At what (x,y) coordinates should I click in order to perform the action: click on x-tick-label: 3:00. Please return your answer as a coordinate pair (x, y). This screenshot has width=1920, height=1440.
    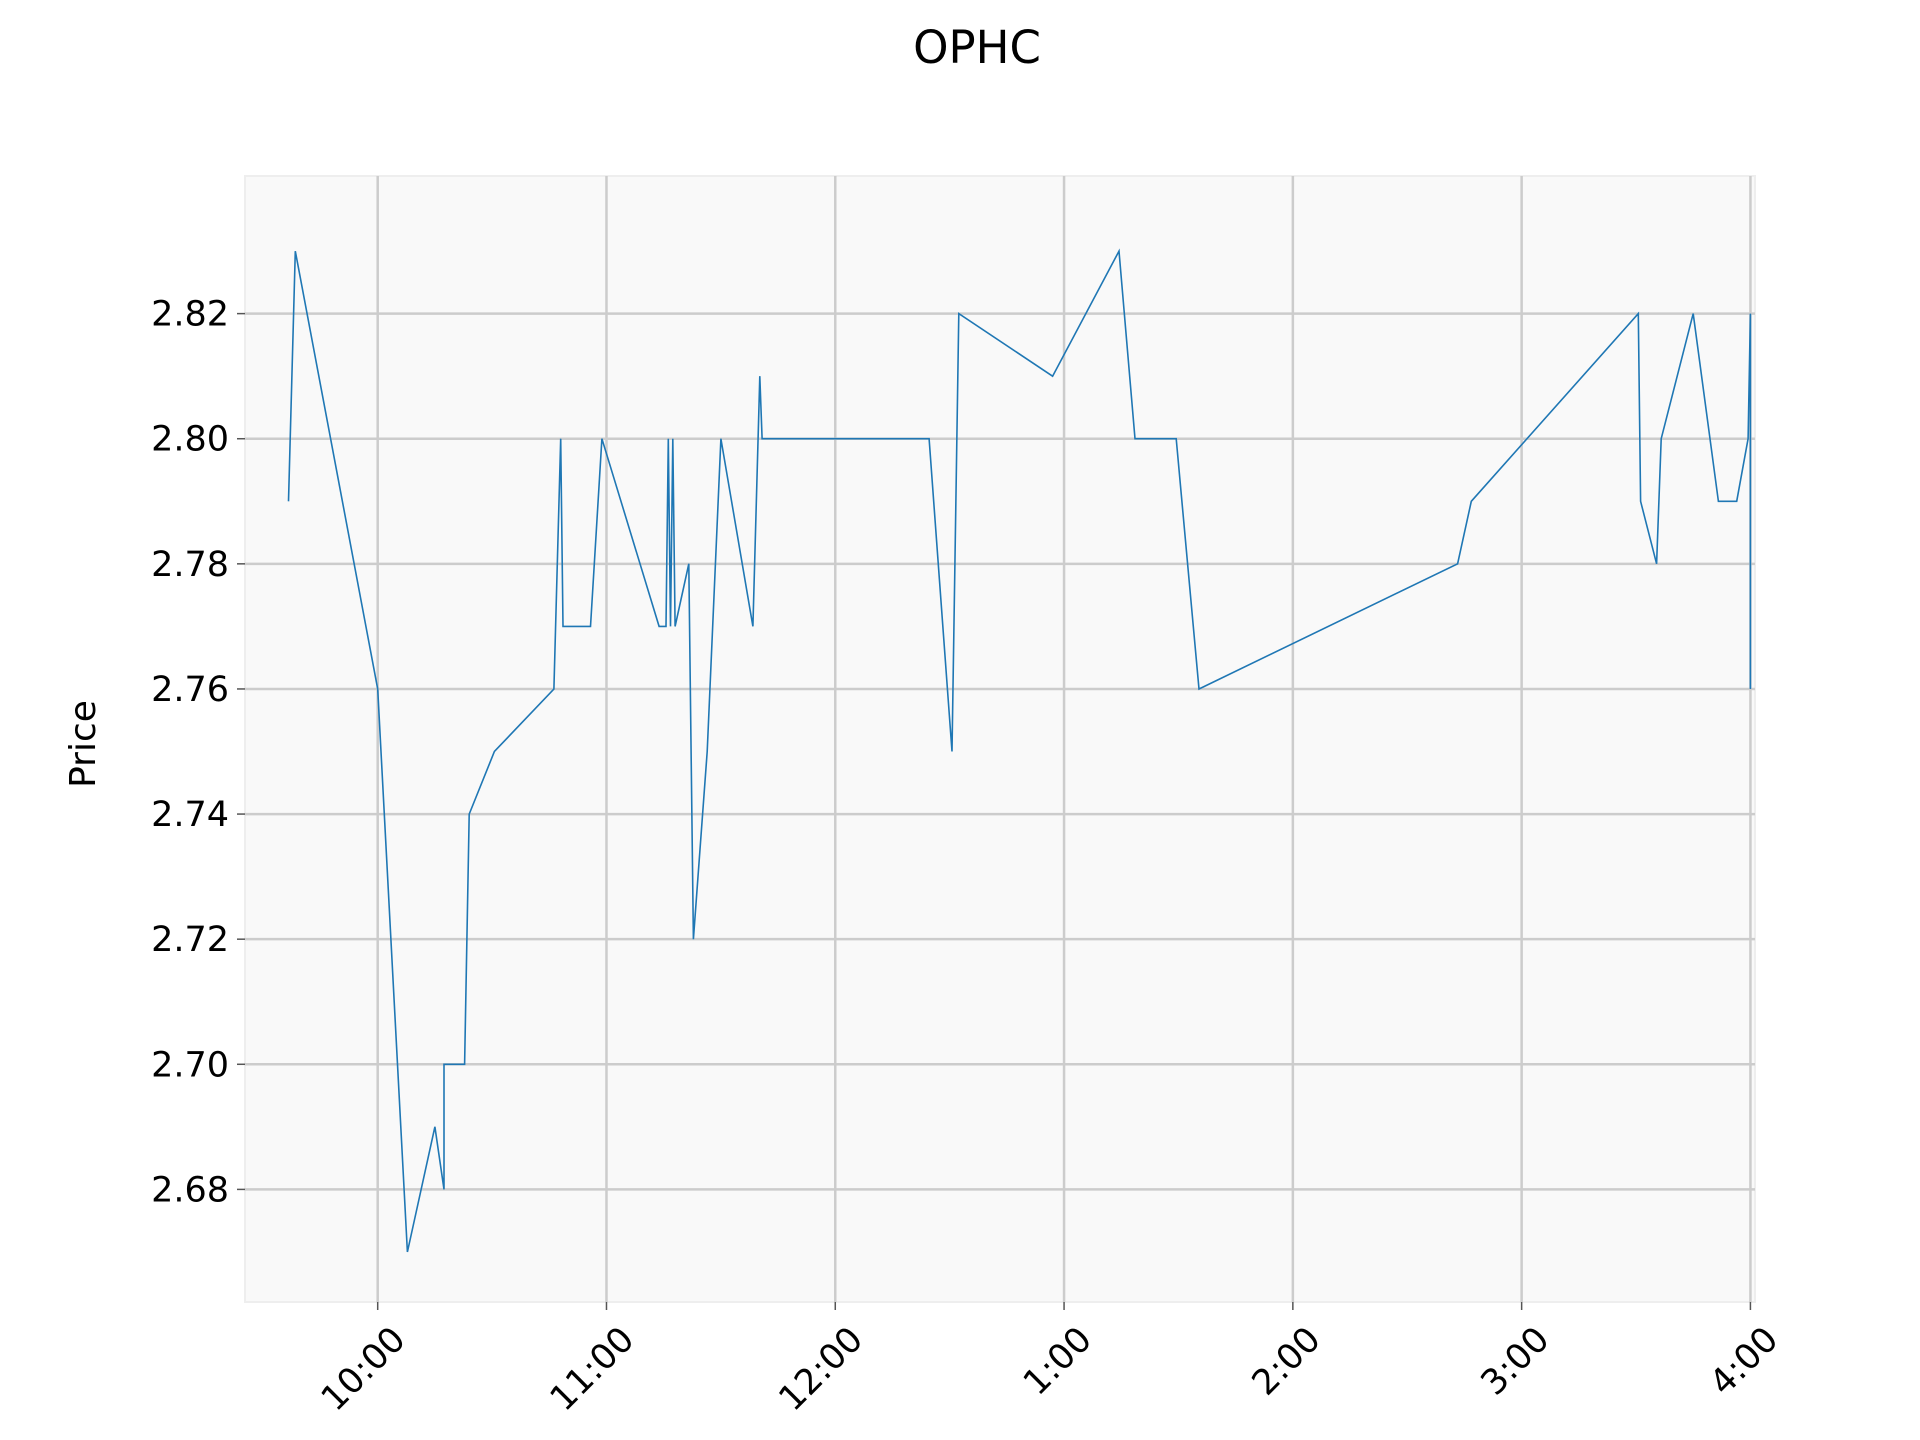
    Looking at the image, I should click on (1516, 1362).